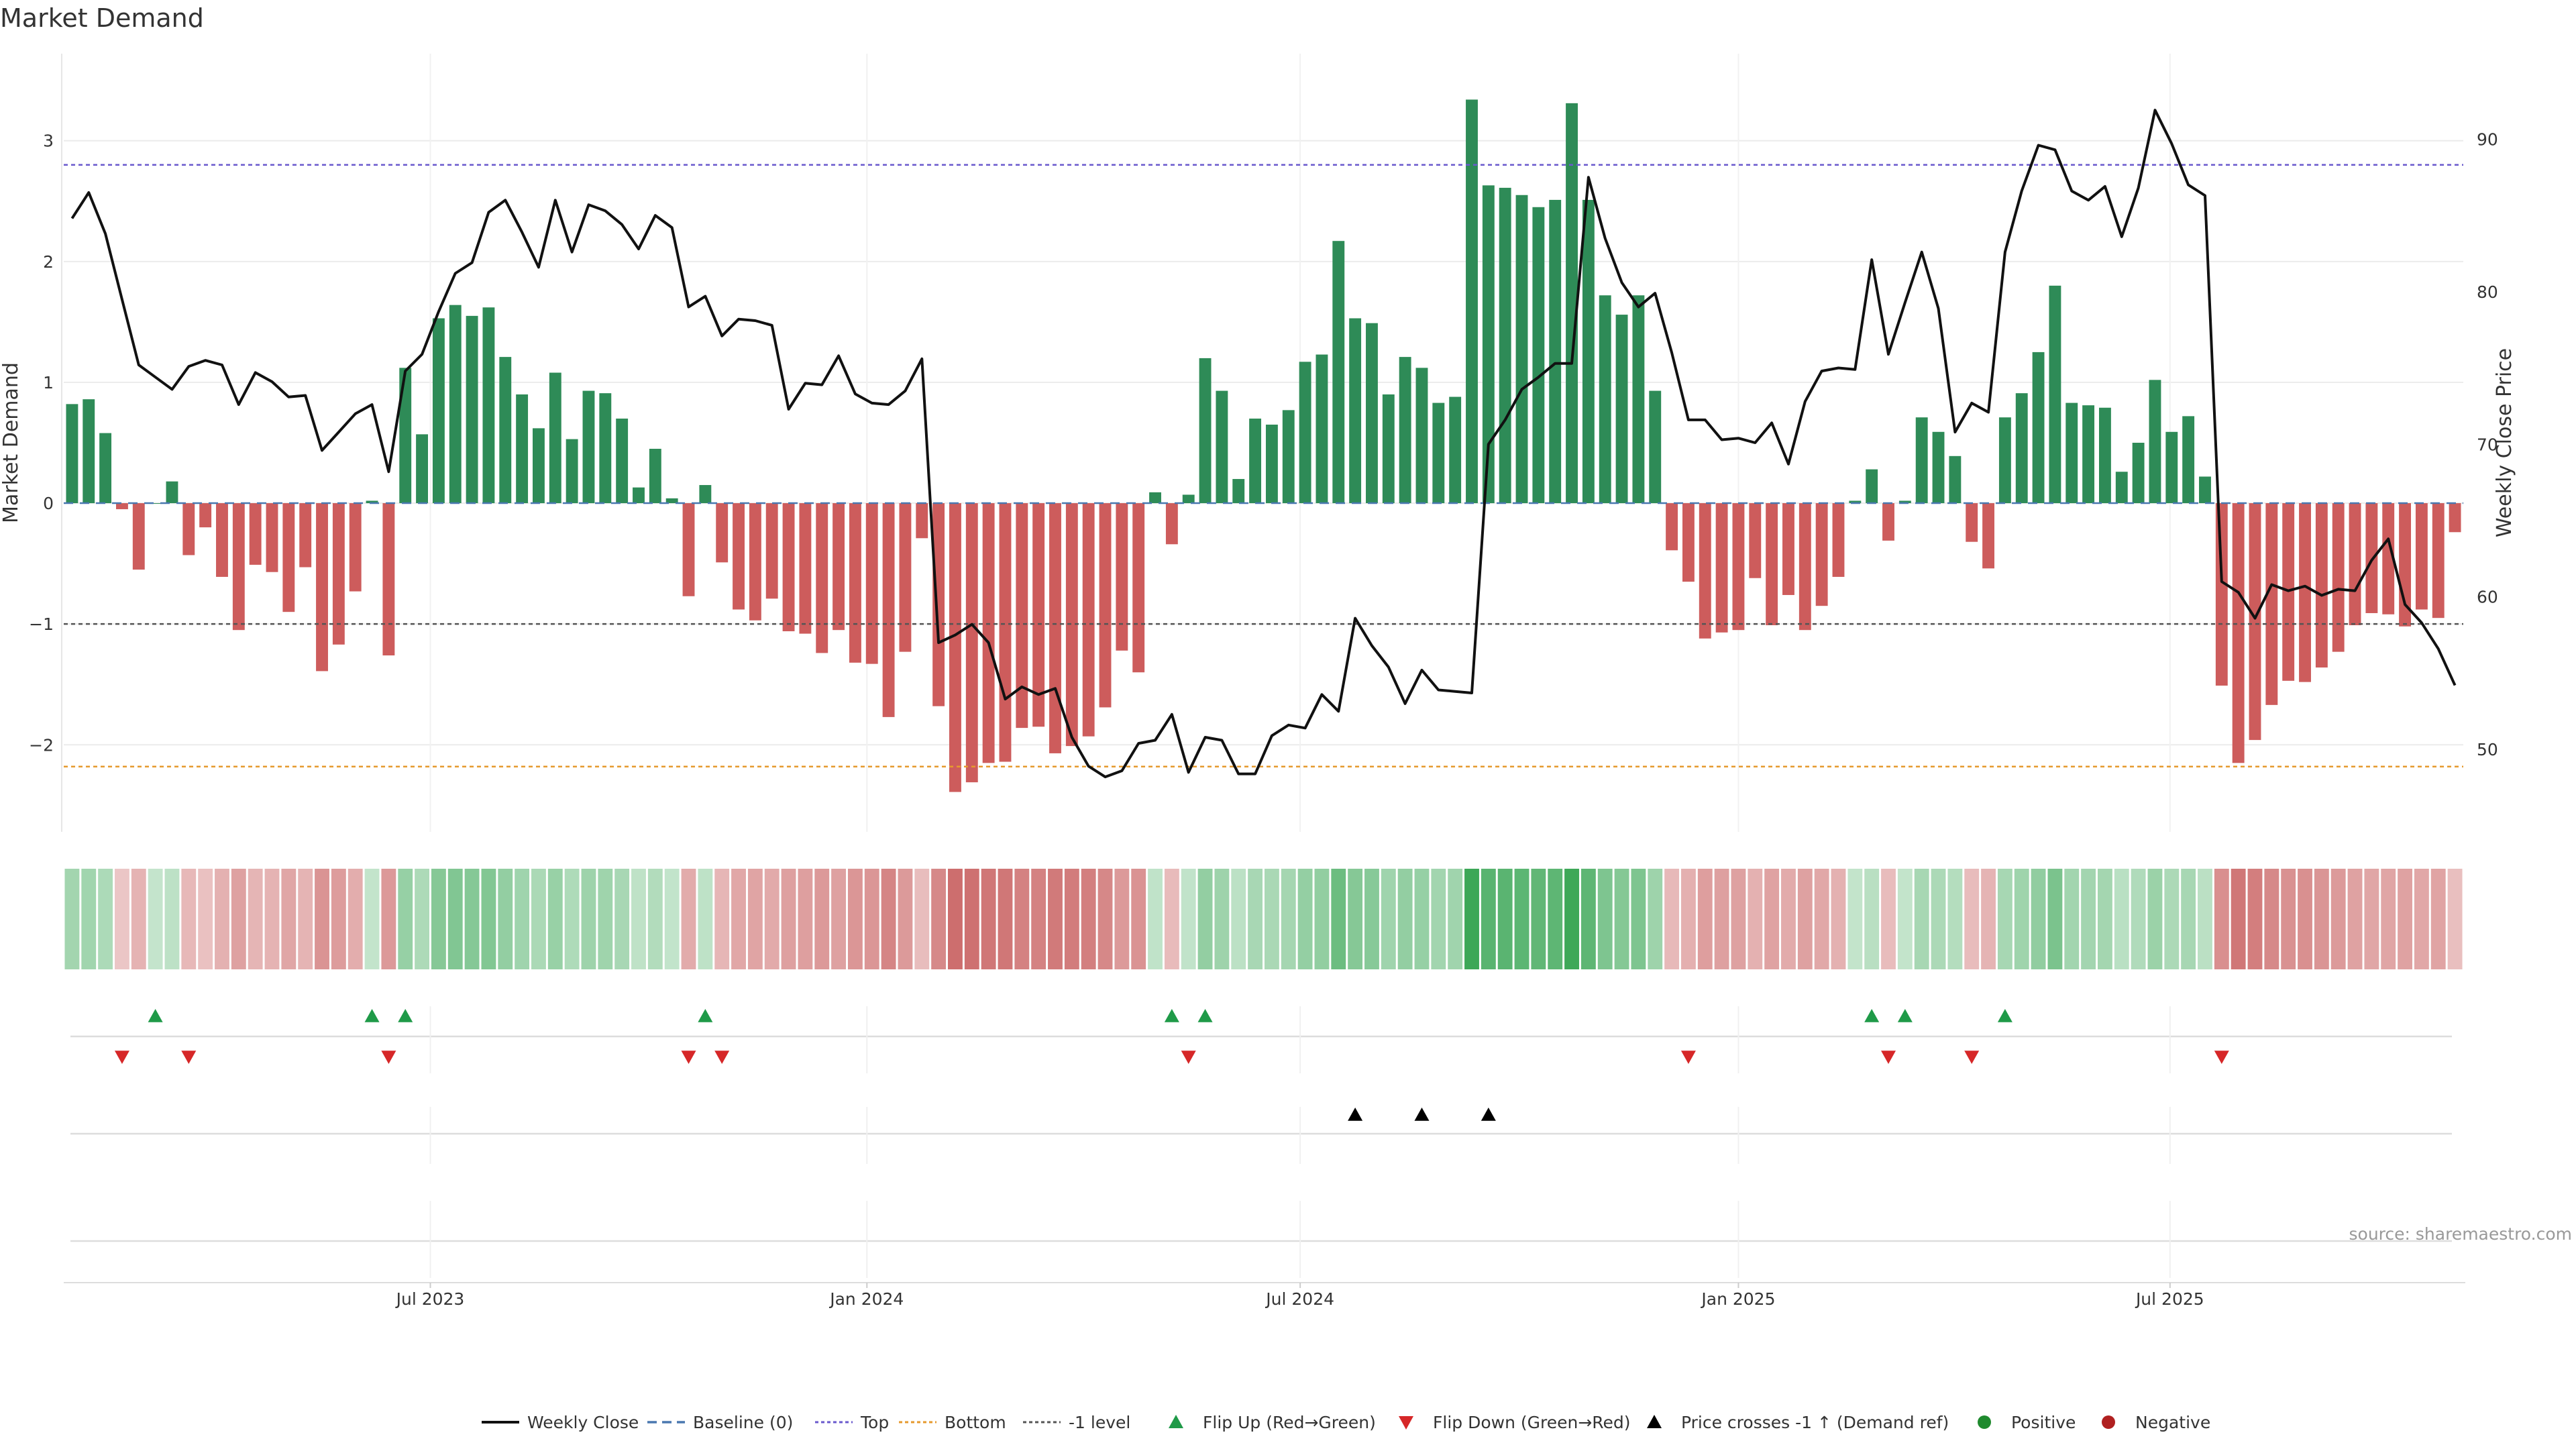 The image size is (2576, 1449). What do you see at coordinates (952, 1422) in the screenshot?
I see `legend-item: Bottom` at bounding box center [952, 1422].